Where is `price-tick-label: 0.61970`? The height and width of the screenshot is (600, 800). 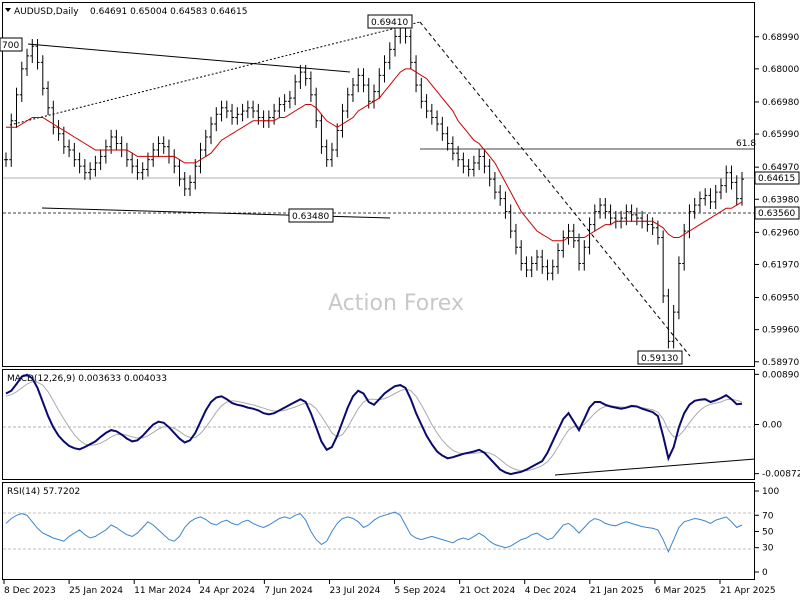
price-tick-label: 0.61970 is located at coordinates (780, 265).